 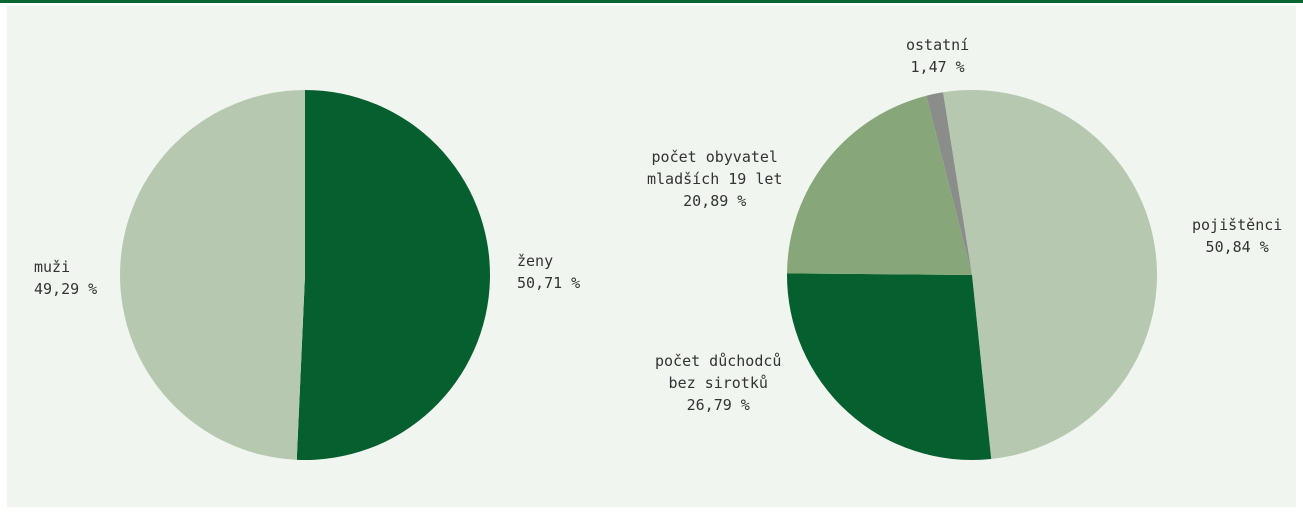 What do you see at coordinates (718, 383) in the screenshot?
I see `slice-label-duchodci: počet důchodců bez sirotků 26,79 %` at bounding box center [718, 383].